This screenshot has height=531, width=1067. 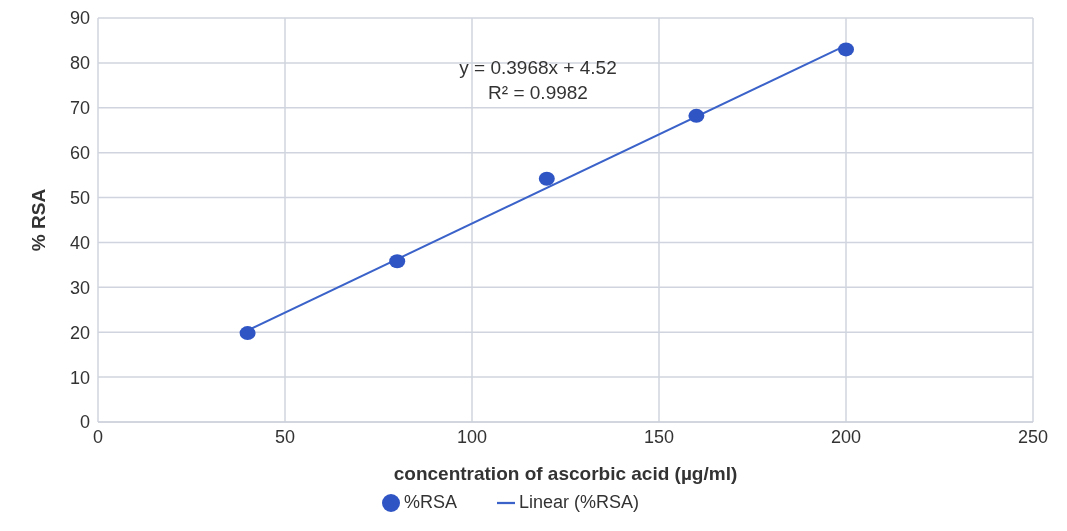 I want to click on x-tick-label: 250, so click(x=1033, y=436).